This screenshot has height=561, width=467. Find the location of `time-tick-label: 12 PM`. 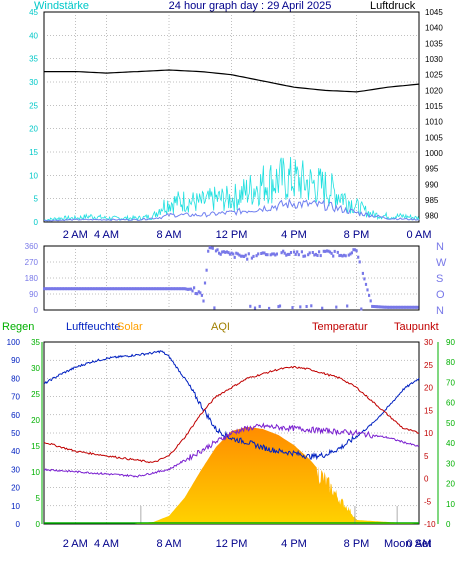

time-tick-label: 12 PM is located at coordinates (232, 544).